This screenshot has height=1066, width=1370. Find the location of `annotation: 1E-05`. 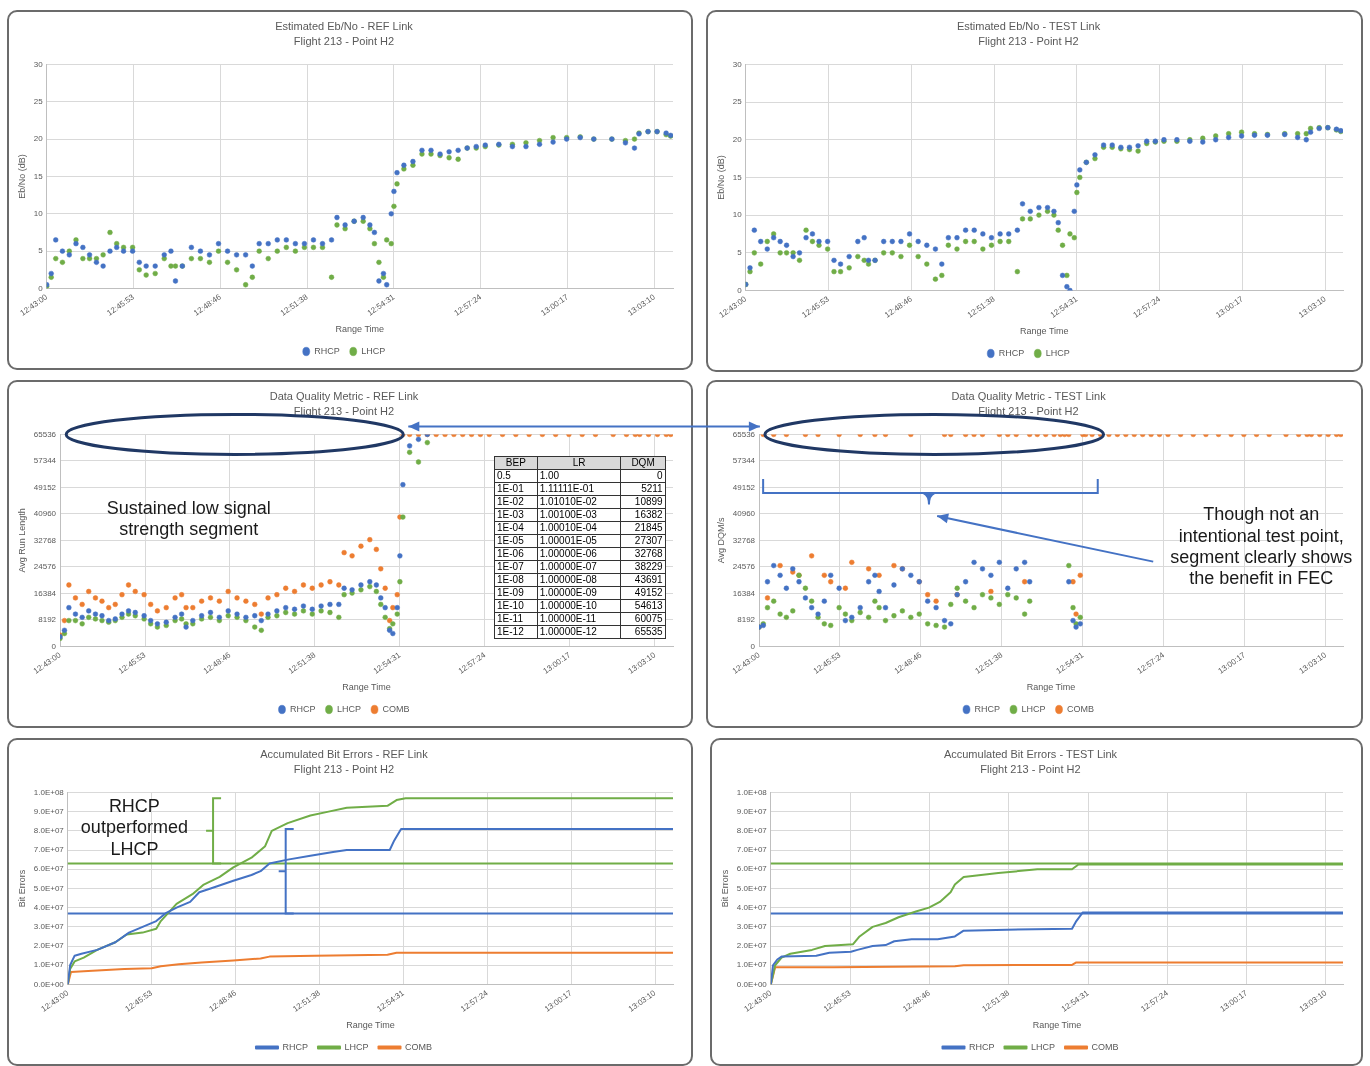

annotation: 1E-05 is located at coordinates (516, 541).